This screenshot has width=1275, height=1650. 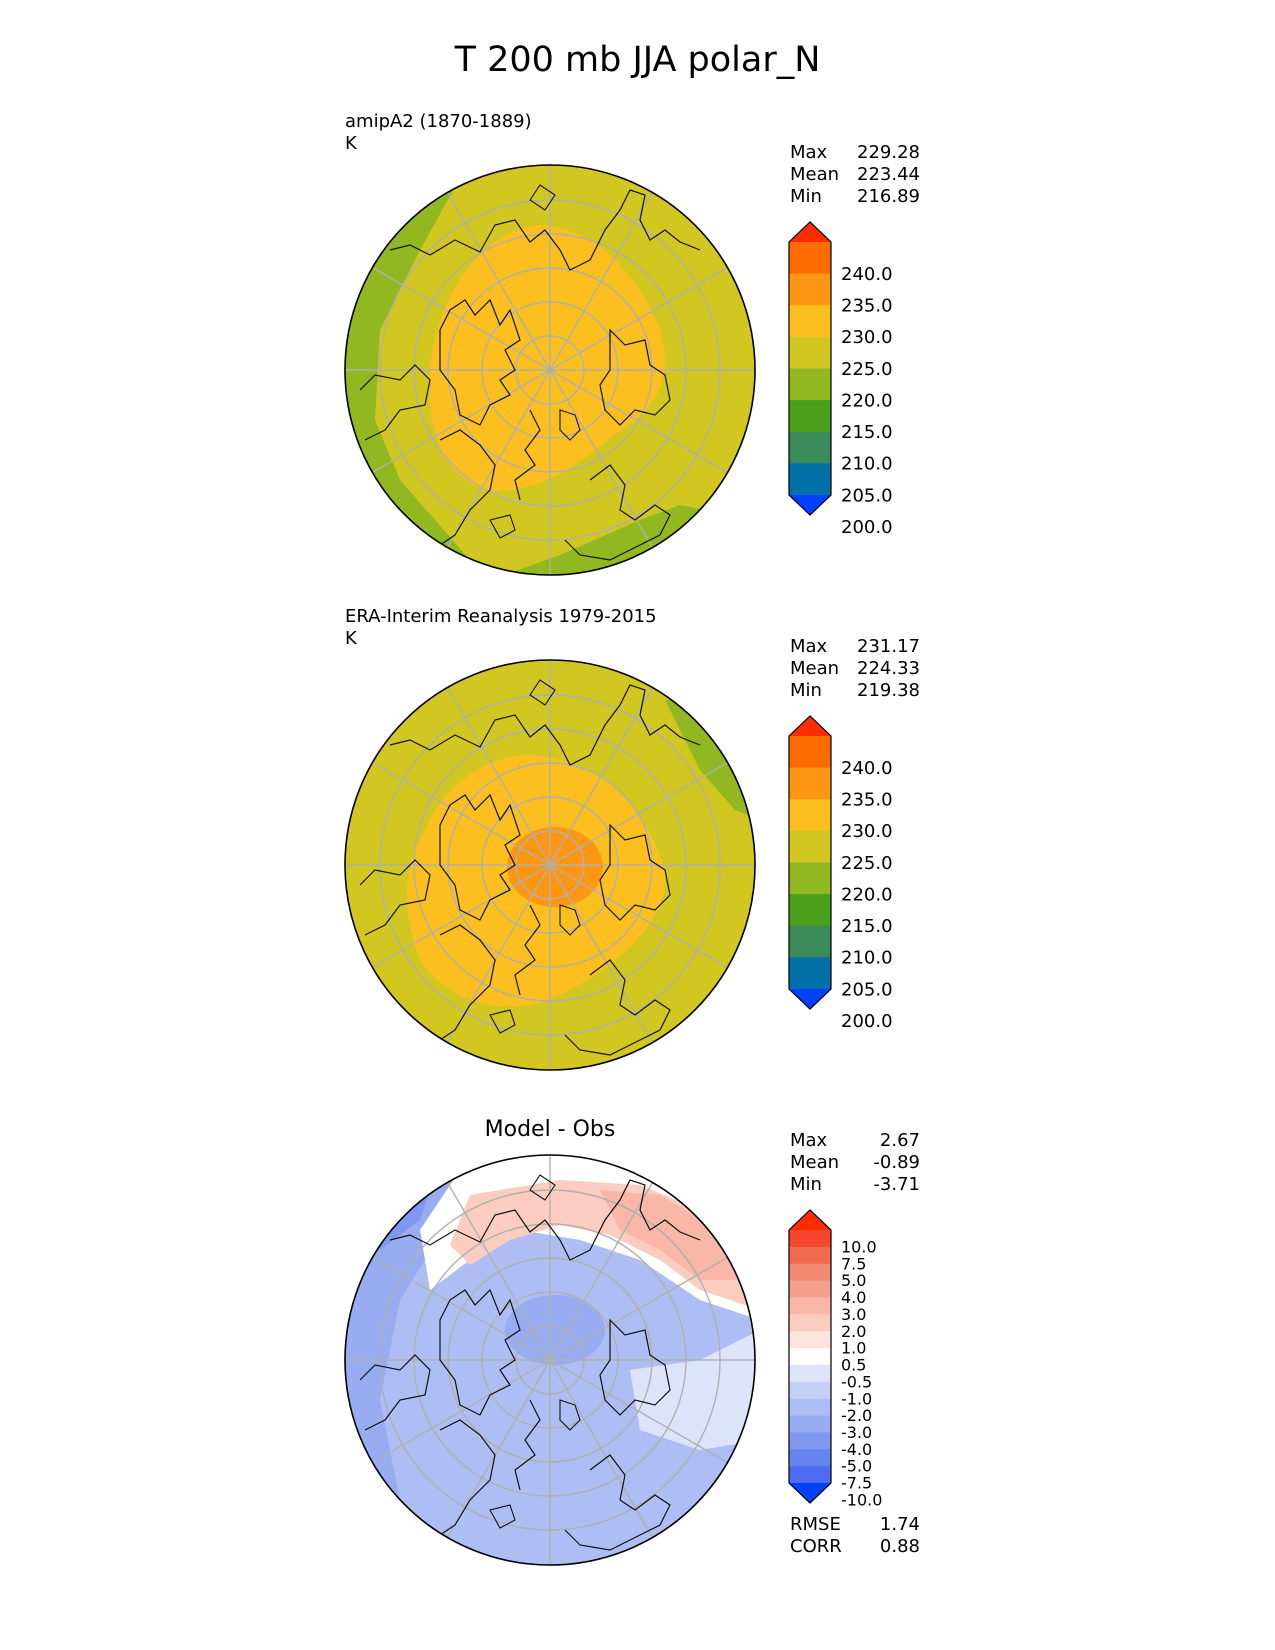 I want to click on panel3-metrics: RMSE 1.74 CORR 0.88, so click(x=855, y=1536).